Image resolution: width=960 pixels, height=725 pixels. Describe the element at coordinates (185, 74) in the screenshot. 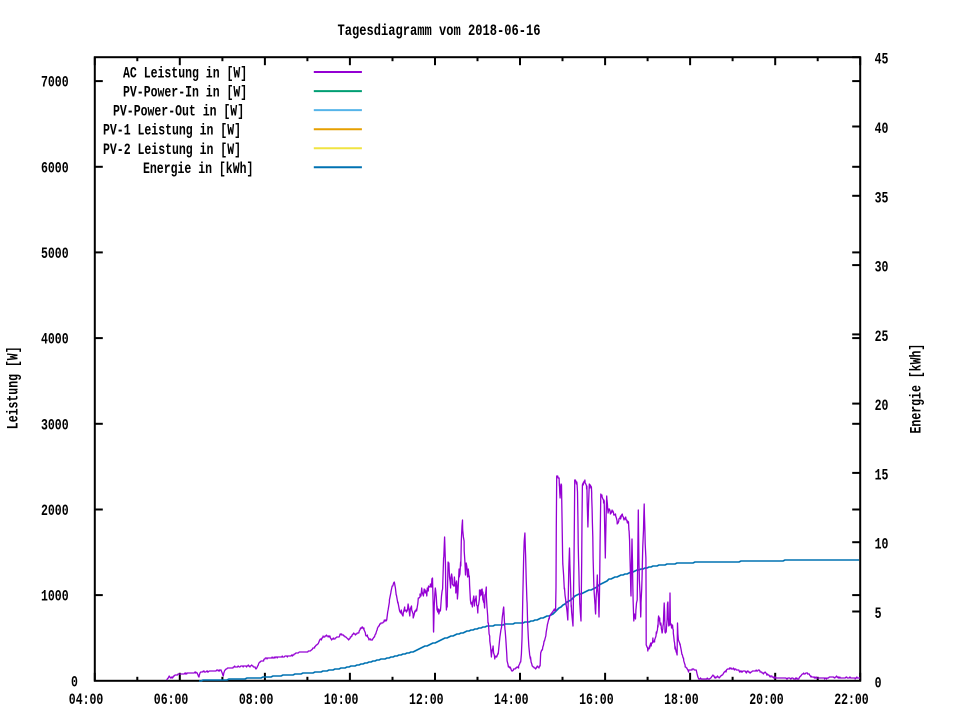

I see `svg-text: AC Leistung in [W]` at that location.